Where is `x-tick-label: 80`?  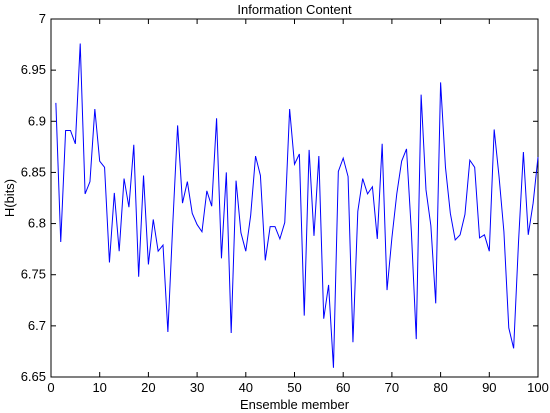
x-tick-label: 80 is located at coordinates (440, 387).